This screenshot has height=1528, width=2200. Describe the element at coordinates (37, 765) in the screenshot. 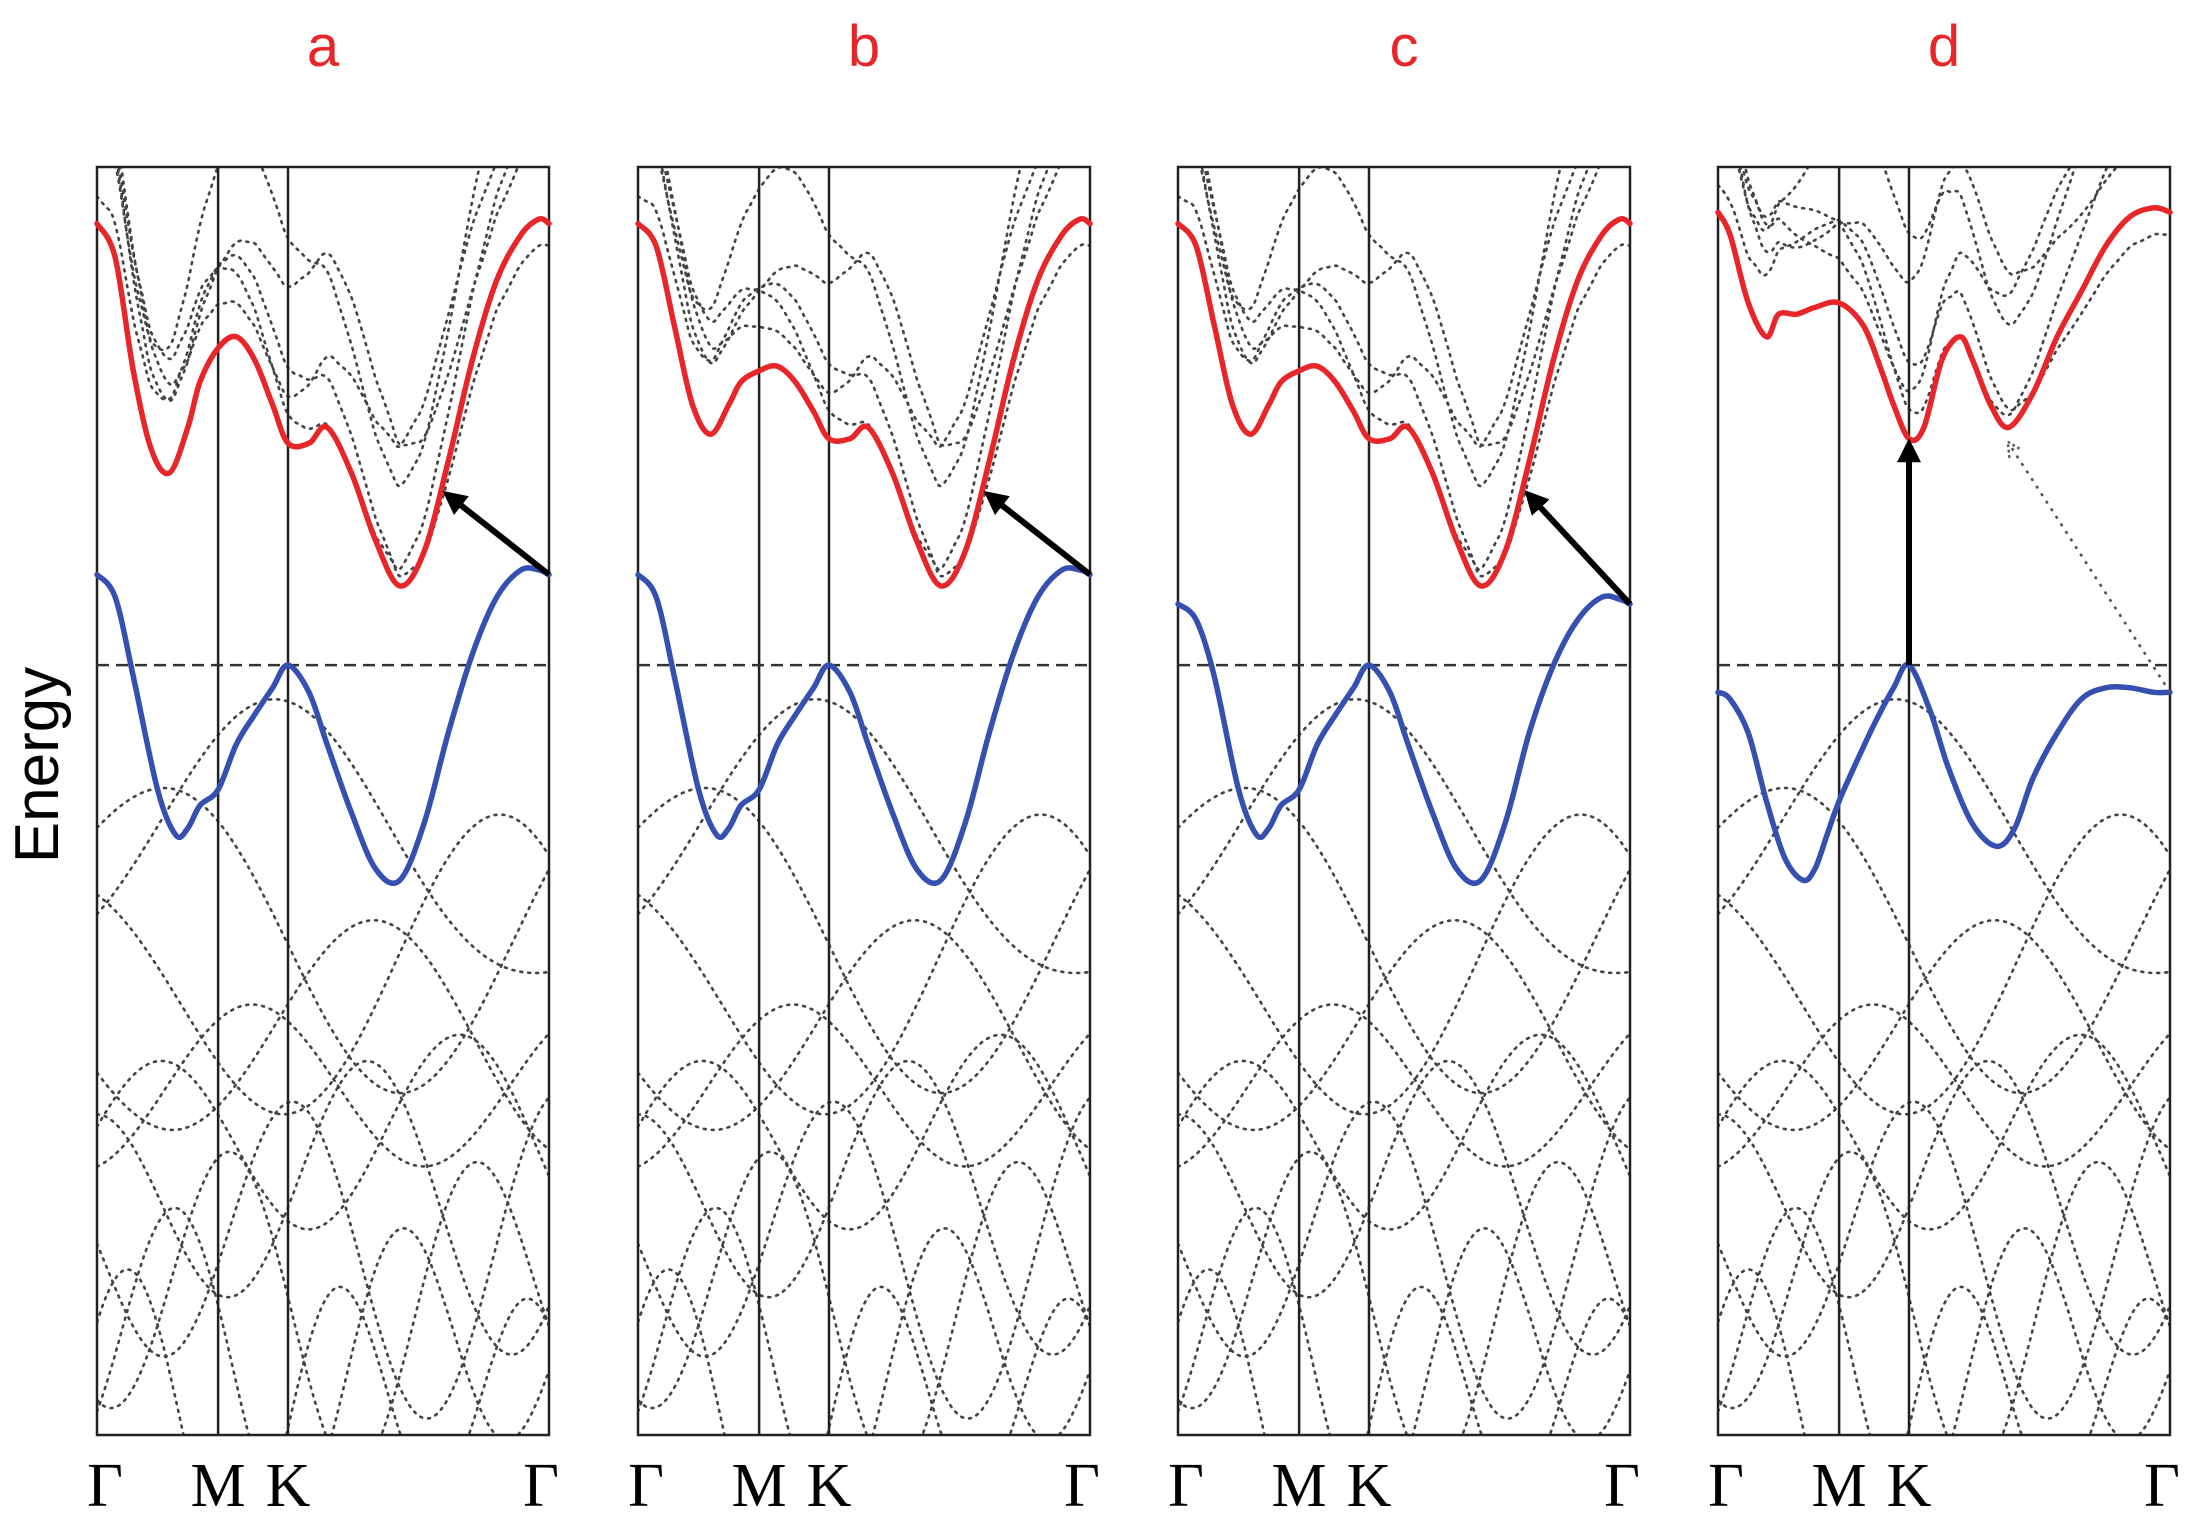

I see `y-axis-label: Energy` at that location.